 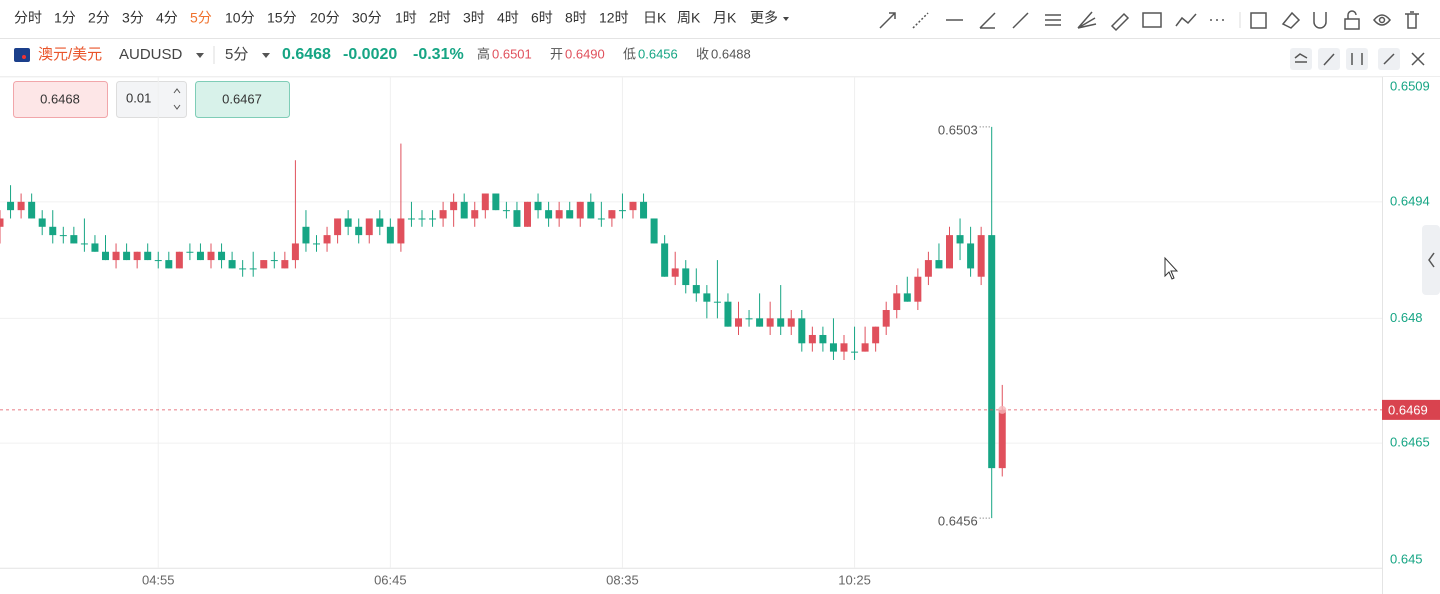 What do you see at coordinates (576, 18) in the screenshot?
I see `period-tab: 8时` at bounding box center [576, 18].